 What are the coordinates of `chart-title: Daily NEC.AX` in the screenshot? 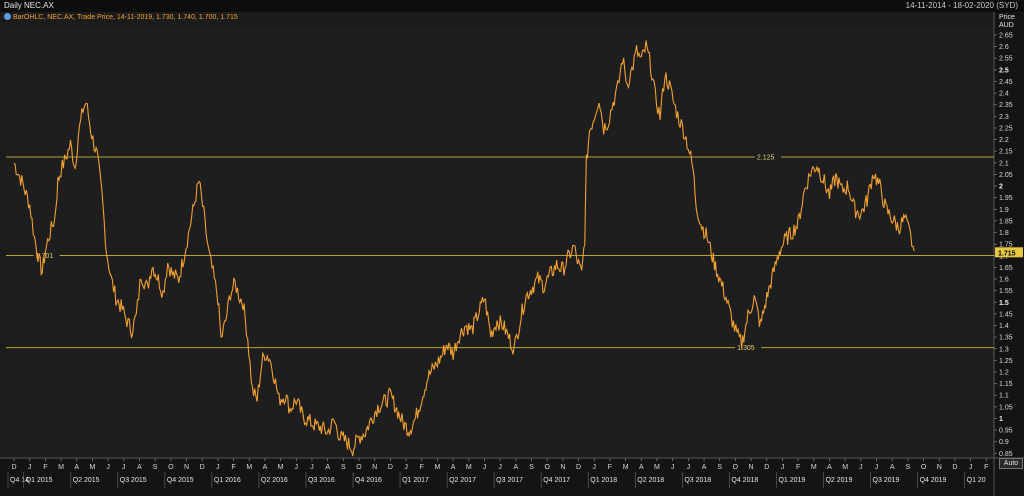 It's located at (29, 5).